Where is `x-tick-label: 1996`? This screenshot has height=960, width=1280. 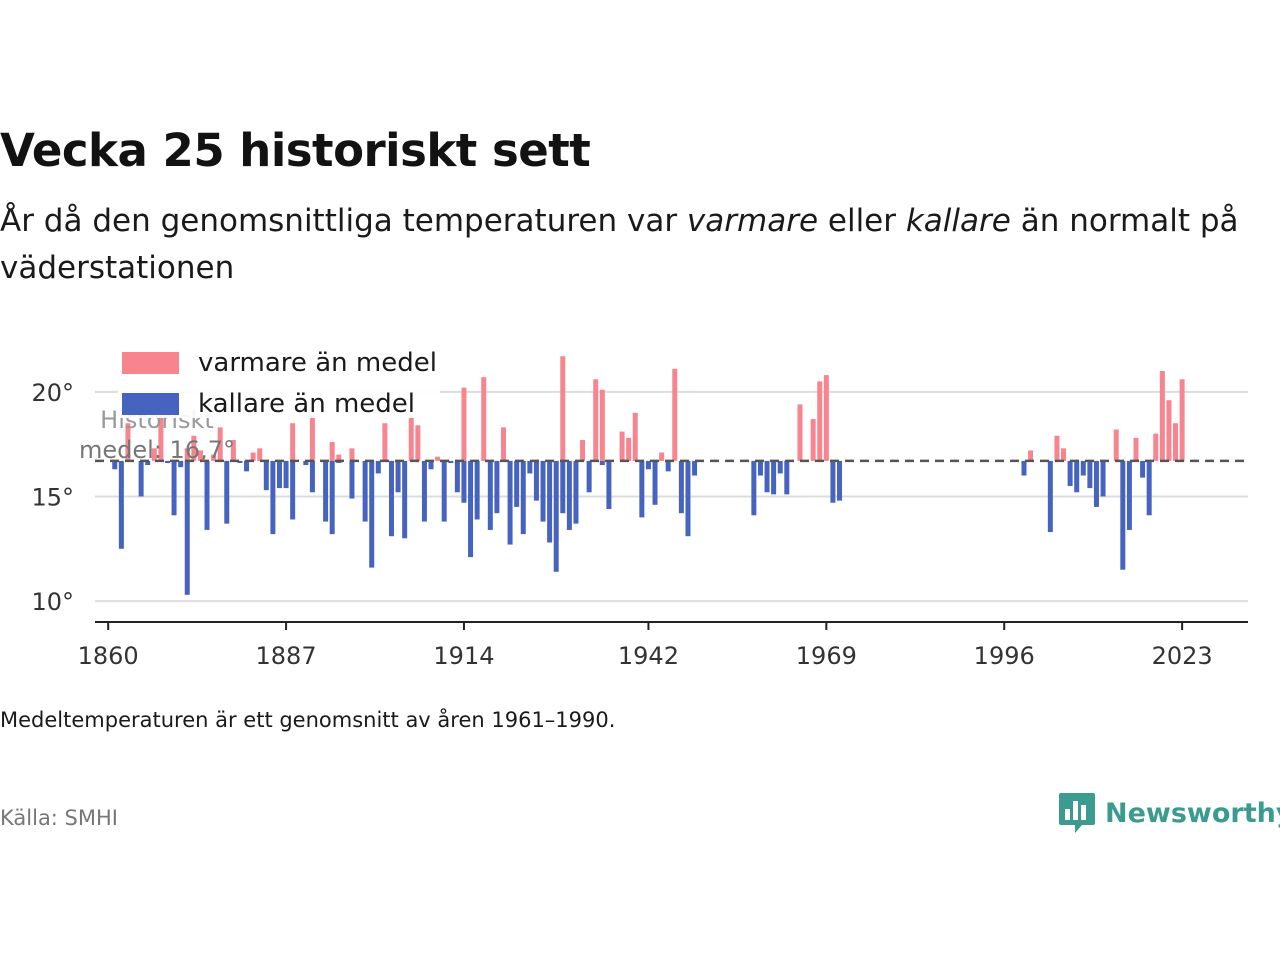 x-tick-label: 1996 is located at coordinates (1004, 656).